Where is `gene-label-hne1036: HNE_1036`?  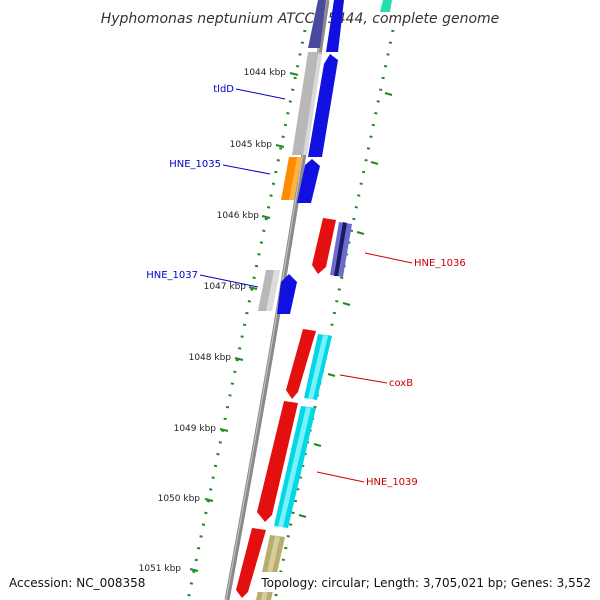
gene-label-hne1036: HNE_1036 is located at coordinates (440, 263).